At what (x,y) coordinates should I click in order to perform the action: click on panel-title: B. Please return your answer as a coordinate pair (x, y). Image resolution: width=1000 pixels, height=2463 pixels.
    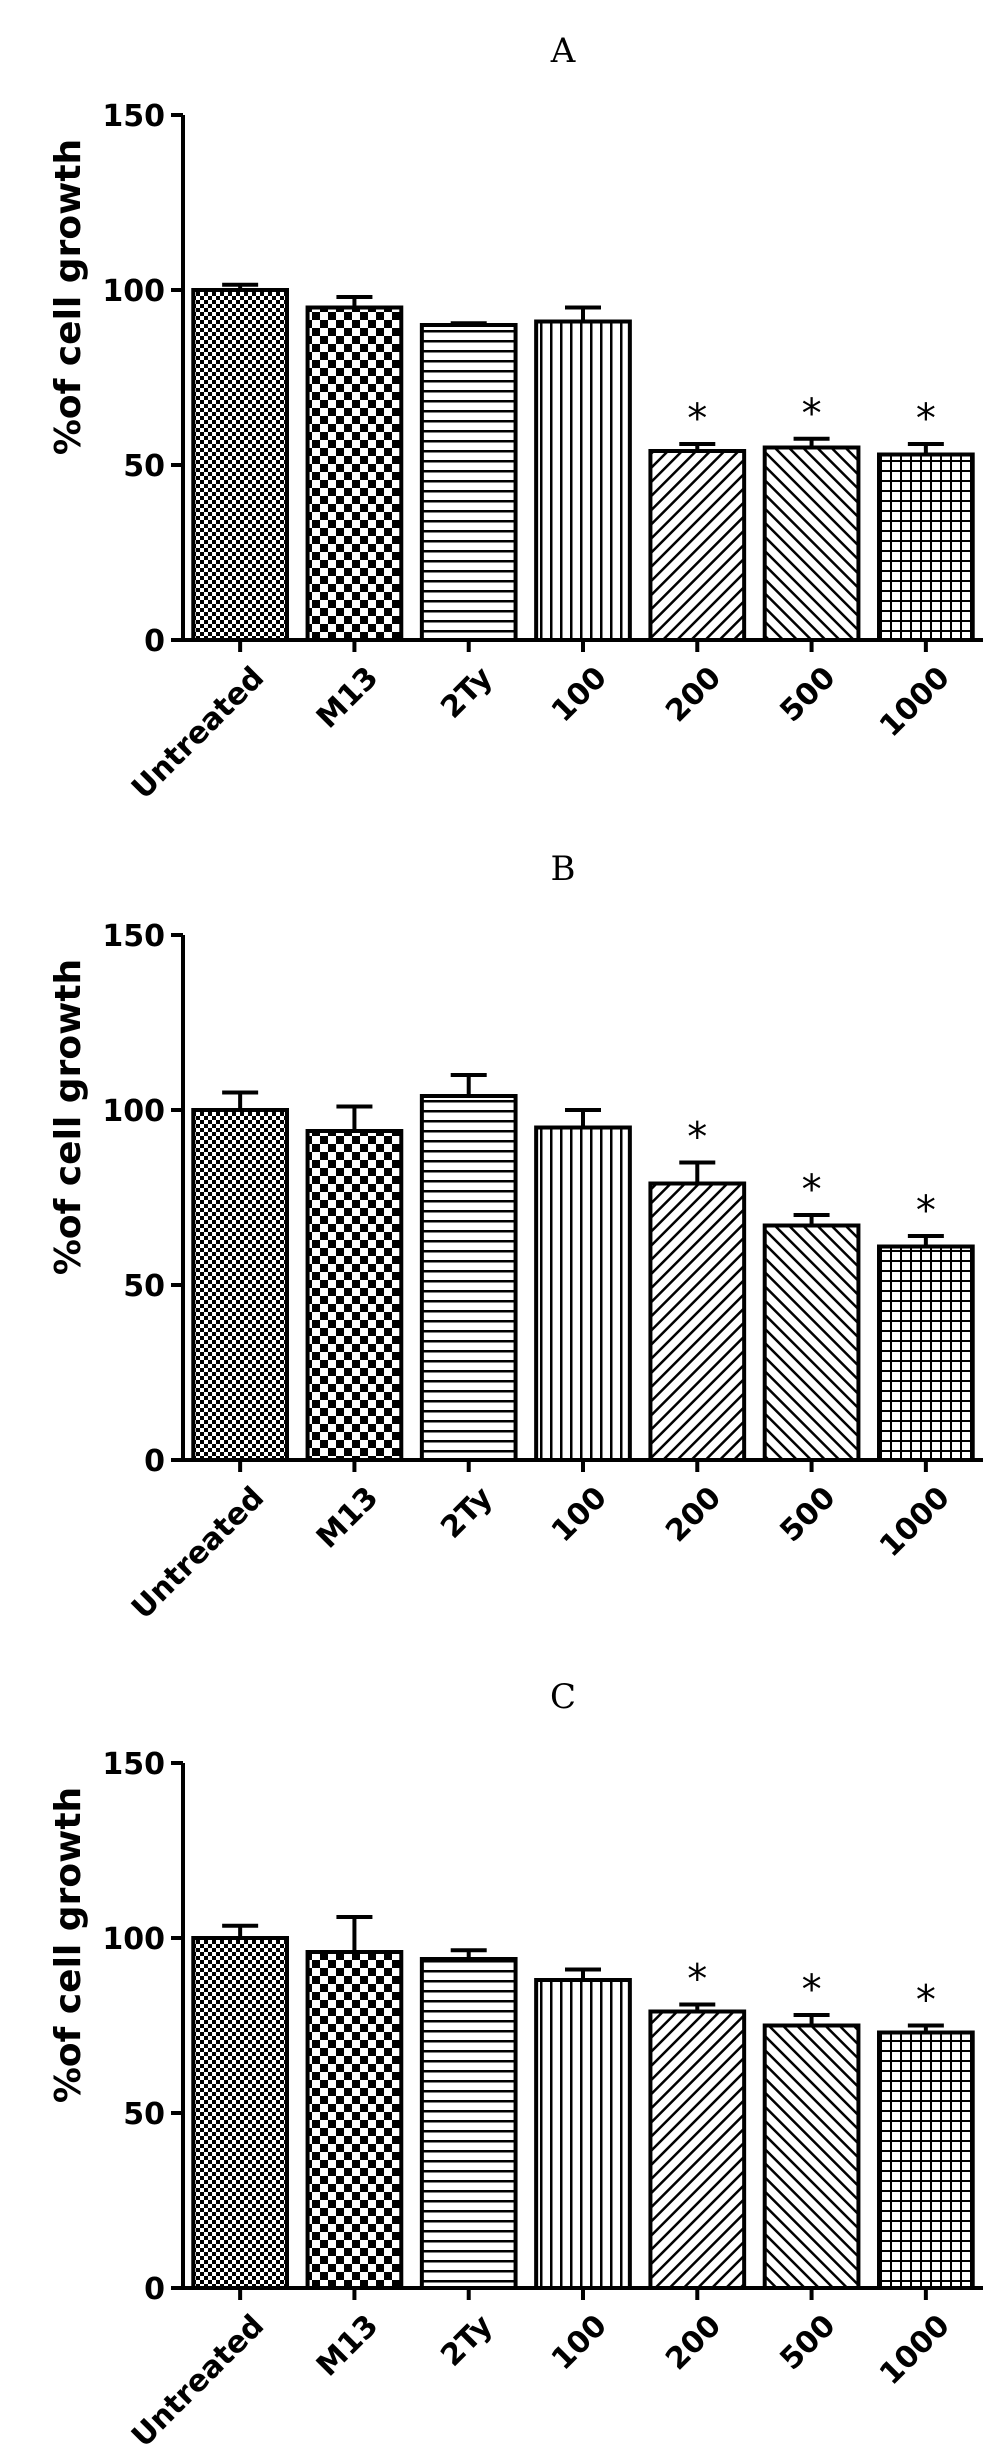
    Looking at the image, I should click on (563, 869).